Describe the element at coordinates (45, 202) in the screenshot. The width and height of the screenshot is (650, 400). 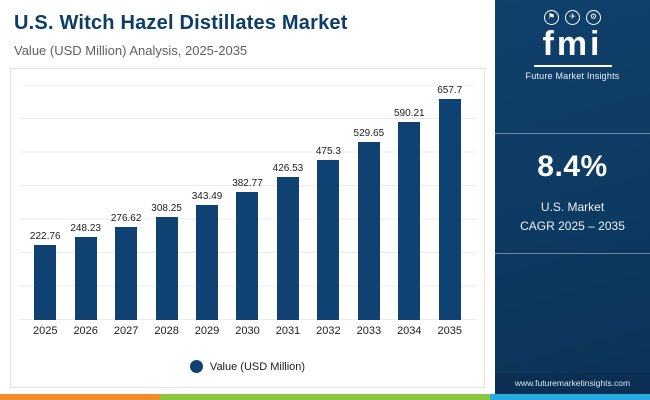
I see `bar-group: 222.76` at that location.